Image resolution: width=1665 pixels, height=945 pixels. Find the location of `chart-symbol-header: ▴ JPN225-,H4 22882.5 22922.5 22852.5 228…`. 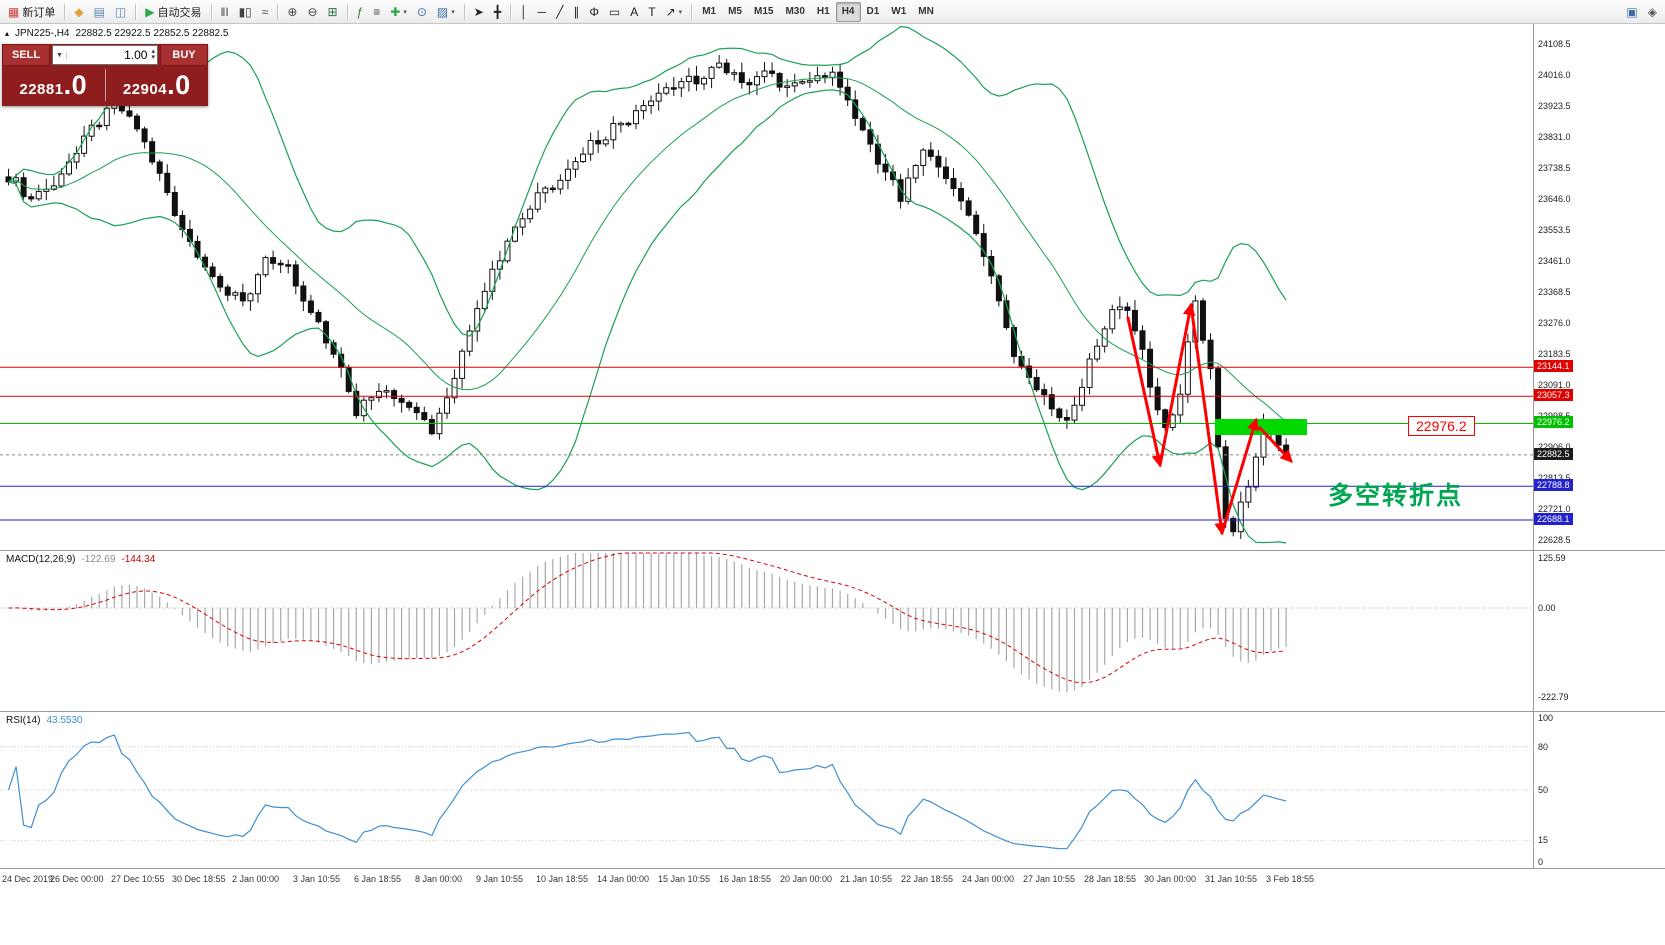

chart-symbol-header: ▴ JPN225-,H4 22882.5 22922.5 22852.5 228… is located at coordinates (116, 33).